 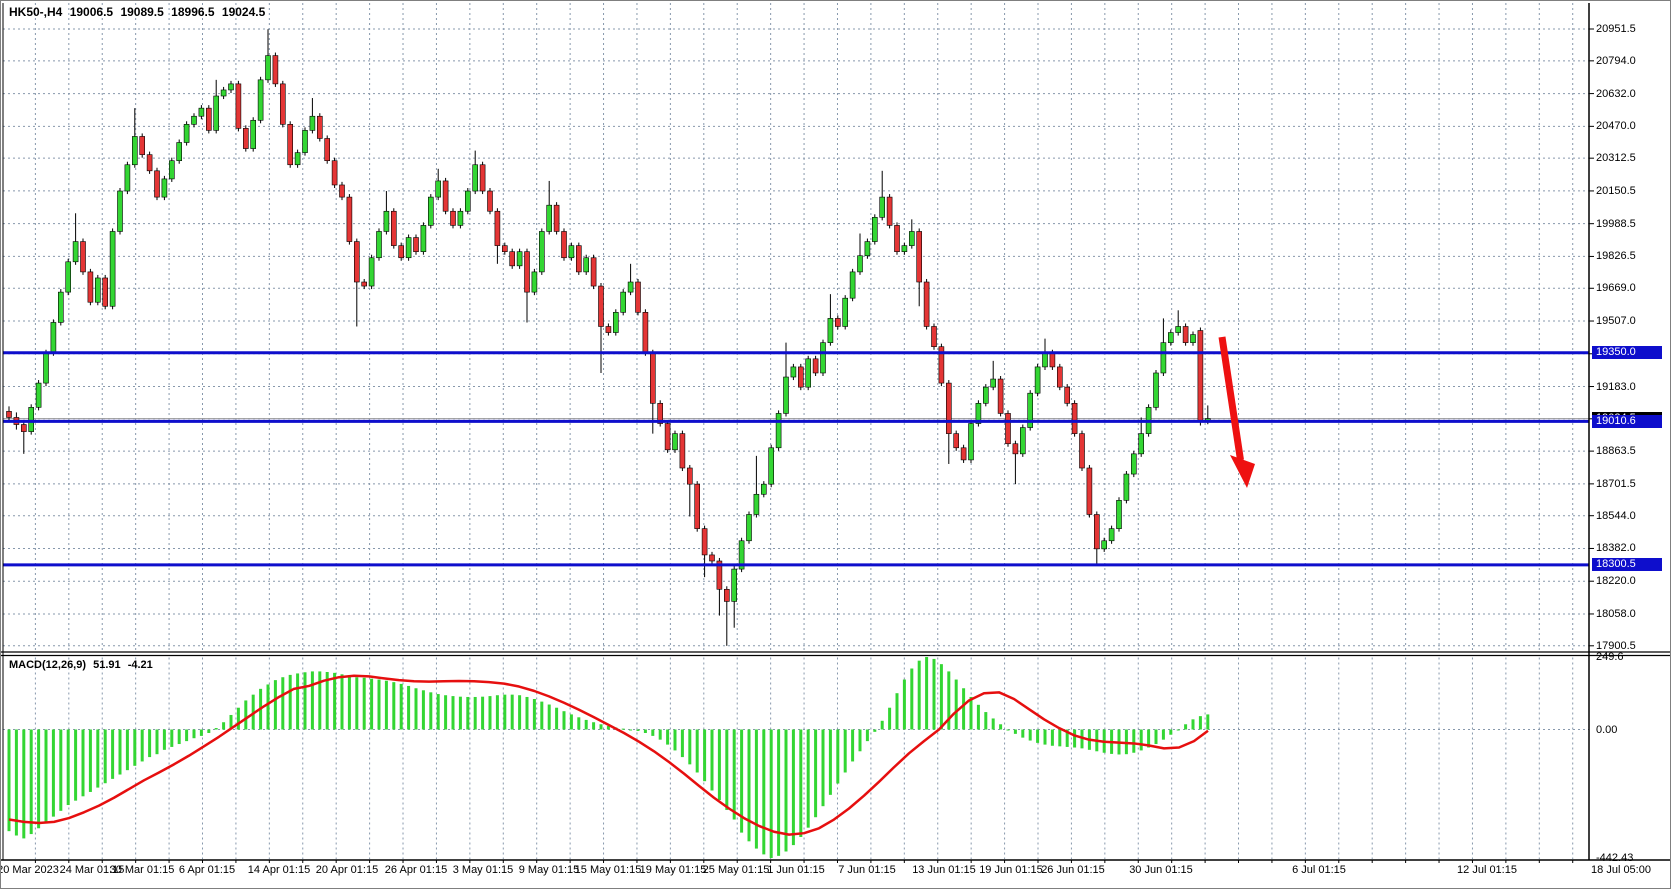 What do you see at coordinates (867, 870) in the screenshot?
I see `time-axis-label: 7 Jun 01:15` at bounding box center [867, 870].